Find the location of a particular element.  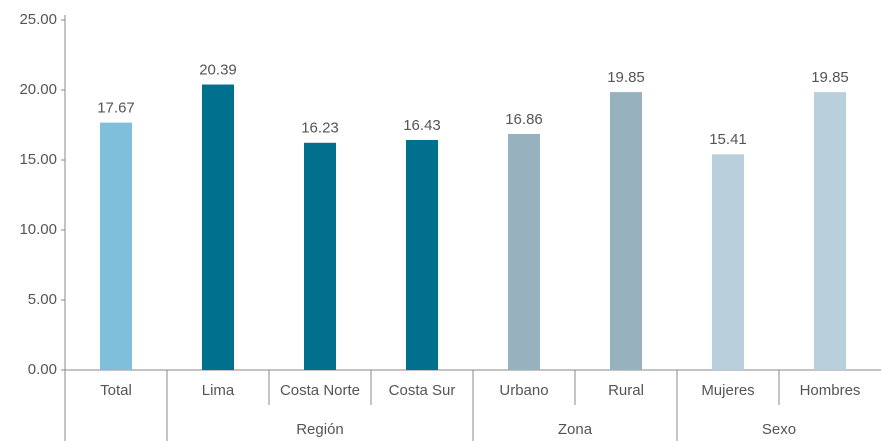

x-tick-label: Total is located at coordinates (116, 390).